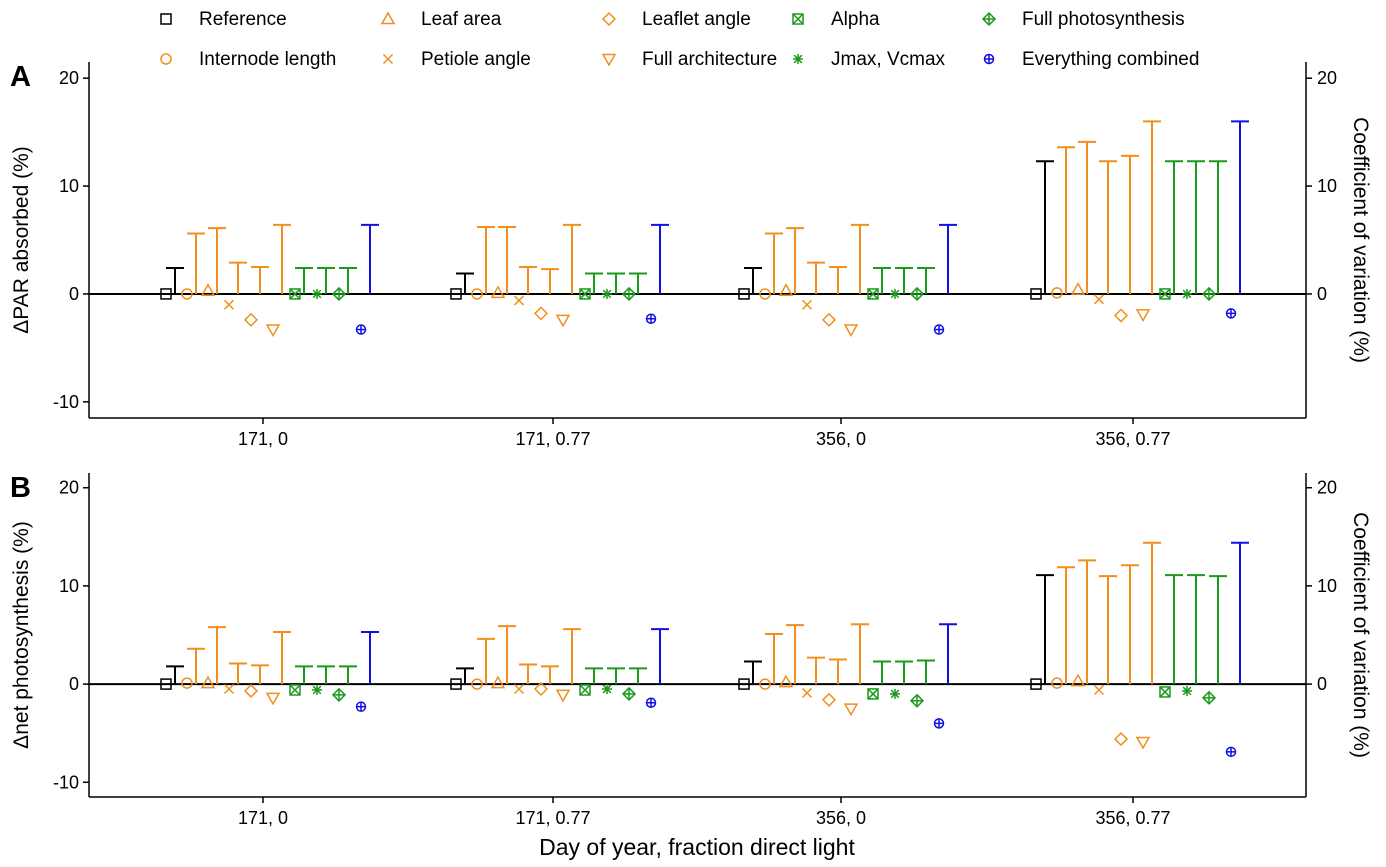  I want to click on legend-item-leaflet-angle: Leaflet angle, so click(676, 19).